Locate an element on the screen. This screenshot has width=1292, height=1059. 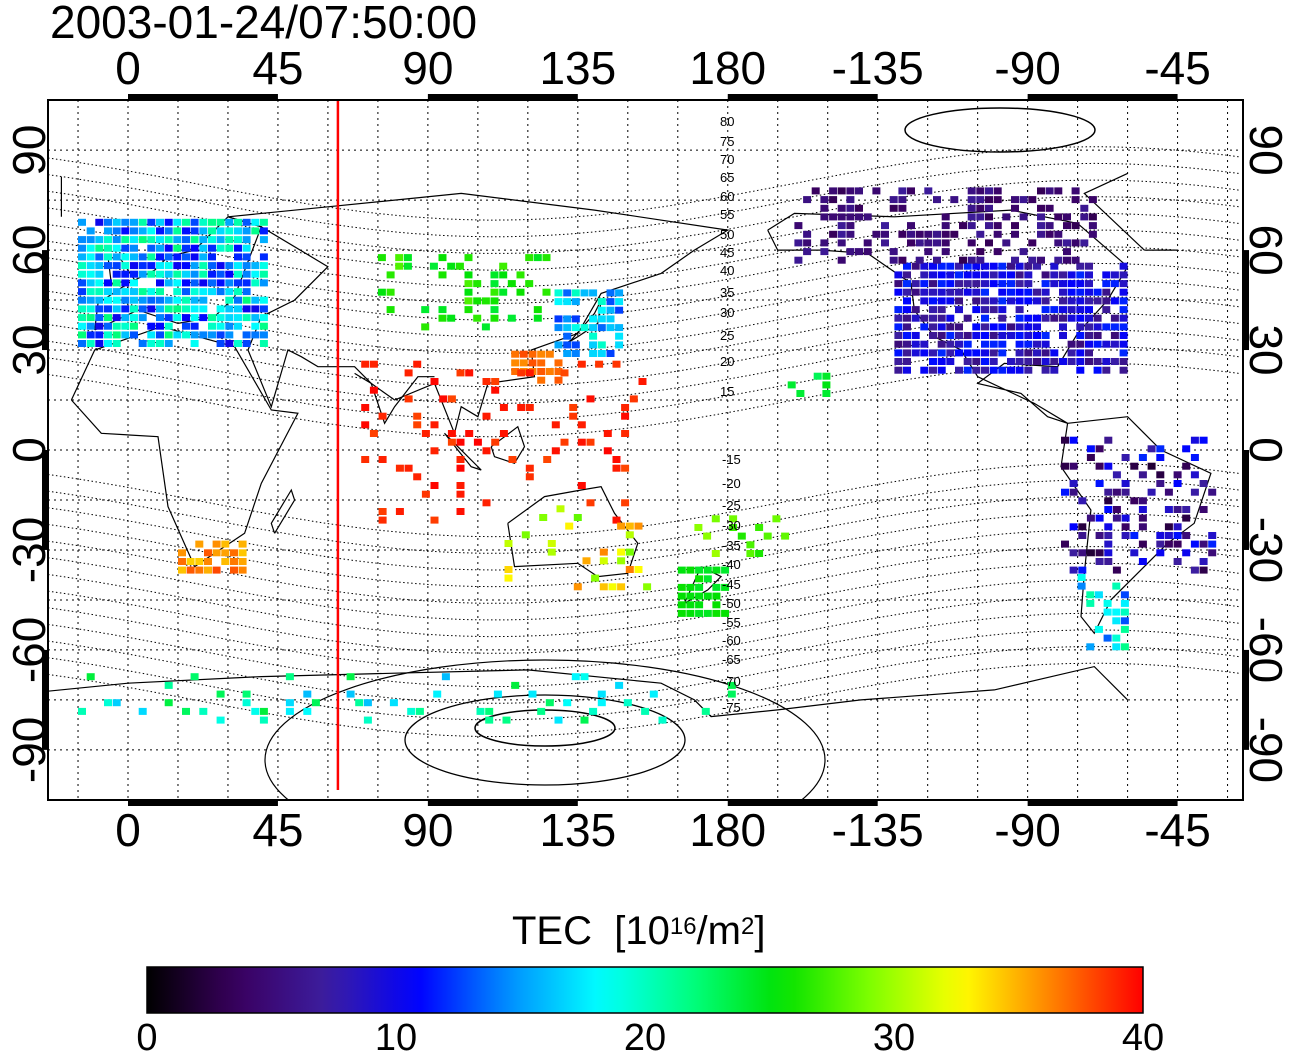
coastline is located at coordinates (588, 691).